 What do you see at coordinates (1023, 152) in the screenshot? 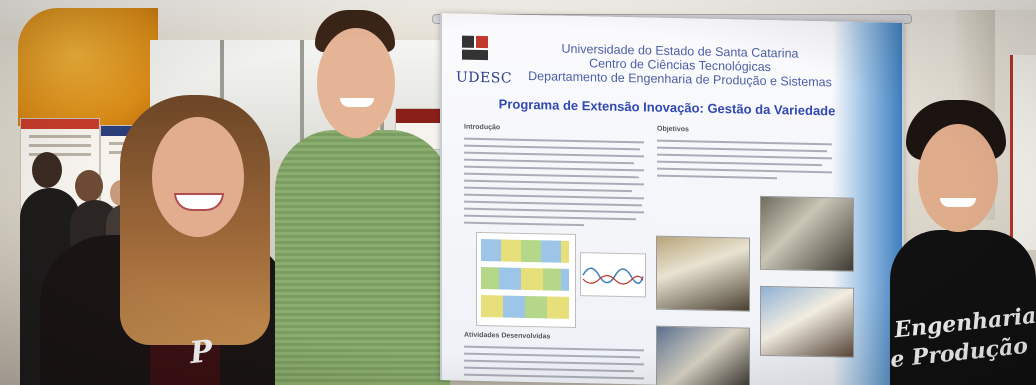
I see `background-banner-right` at bounding box center [1023, 152].